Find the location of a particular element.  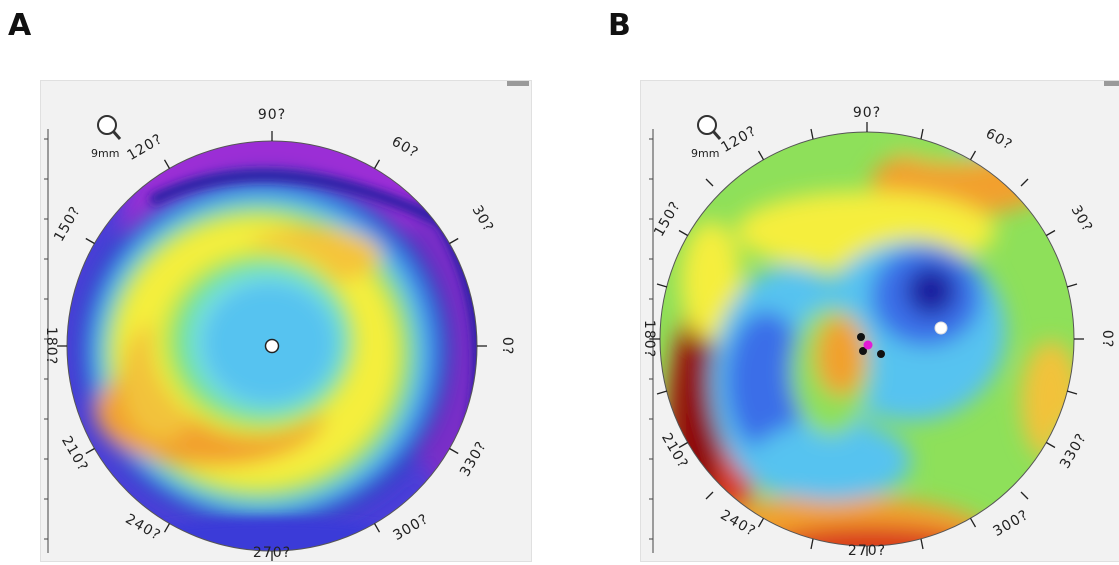

panel-b-markers is located at coordinates (902, 339).